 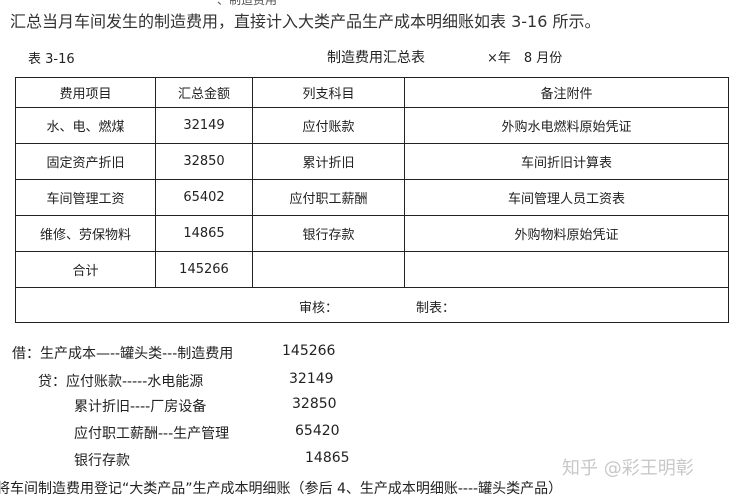 I want to click on journal-amount: 32149, so click(x=311, y=379).